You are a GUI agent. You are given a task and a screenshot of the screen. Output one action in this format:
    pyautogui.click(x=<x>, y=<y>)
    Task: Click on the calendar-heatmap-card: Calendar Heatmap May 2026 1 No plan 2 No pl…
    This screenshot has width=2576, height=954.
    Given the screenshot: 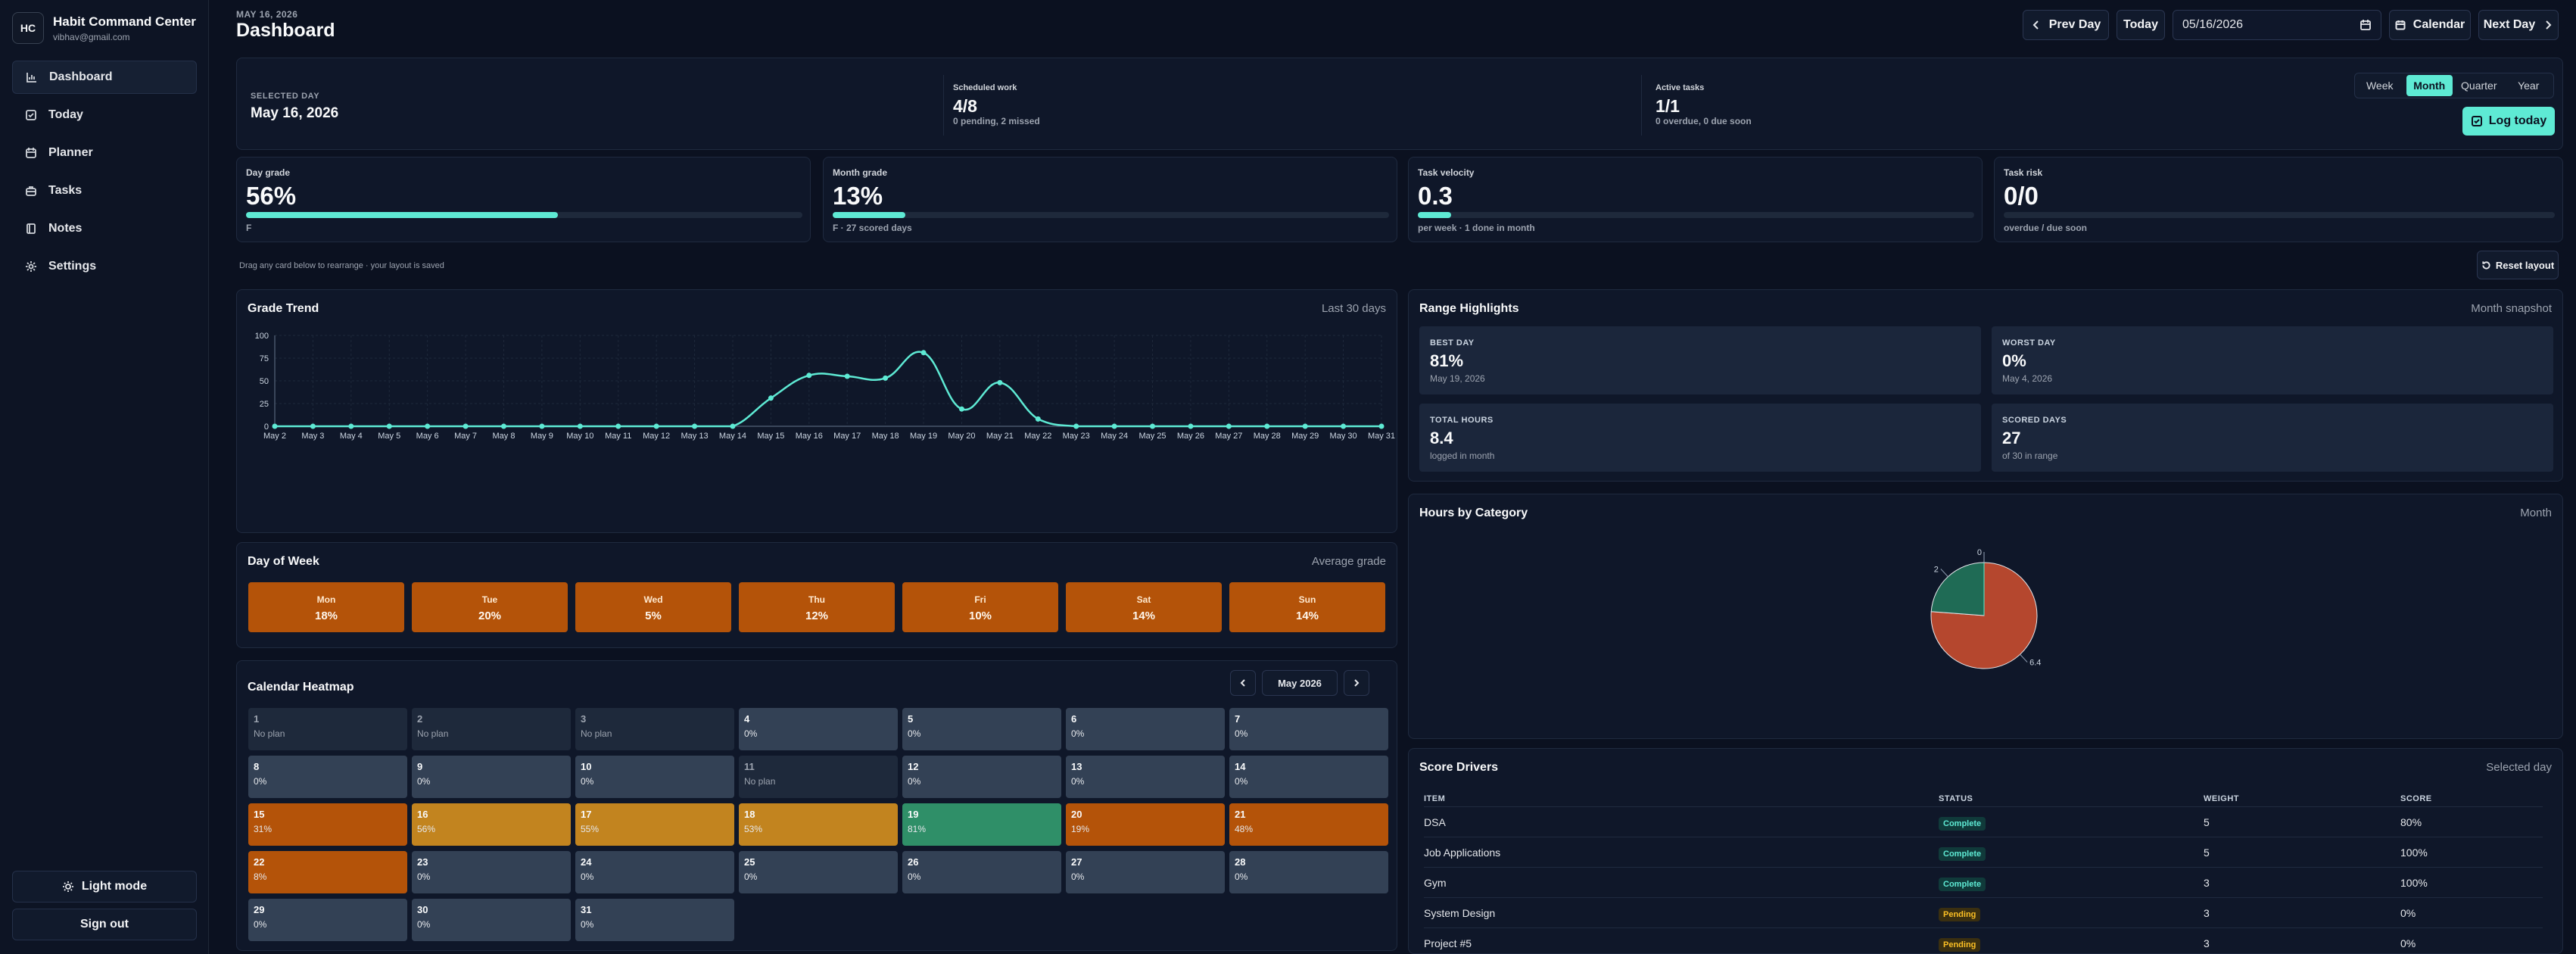 What is the action you would take?
    pyautogui.click(x=817, y=805)
    